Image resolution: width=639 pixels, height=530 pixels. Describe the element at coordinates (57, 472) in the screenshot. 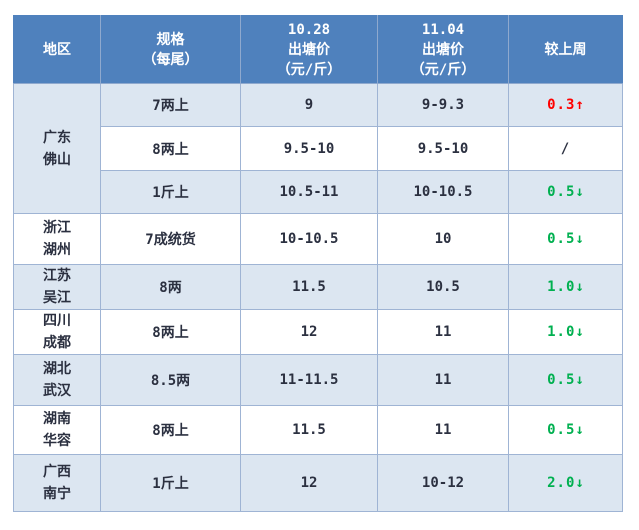

I see `region-name-line1: 广西` at that location.